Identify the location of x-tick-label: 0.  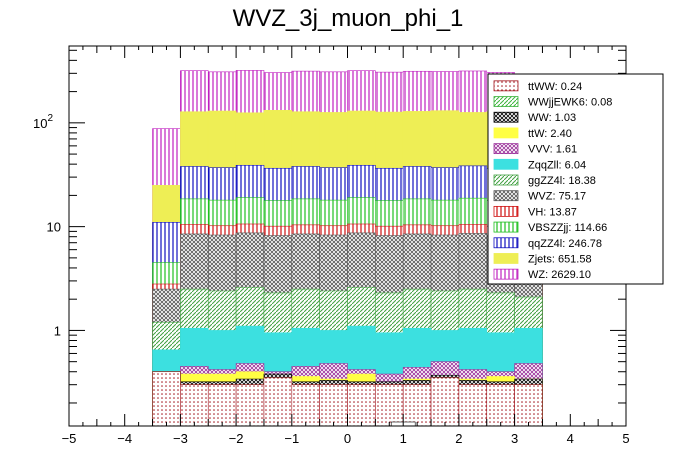
(347, 438).